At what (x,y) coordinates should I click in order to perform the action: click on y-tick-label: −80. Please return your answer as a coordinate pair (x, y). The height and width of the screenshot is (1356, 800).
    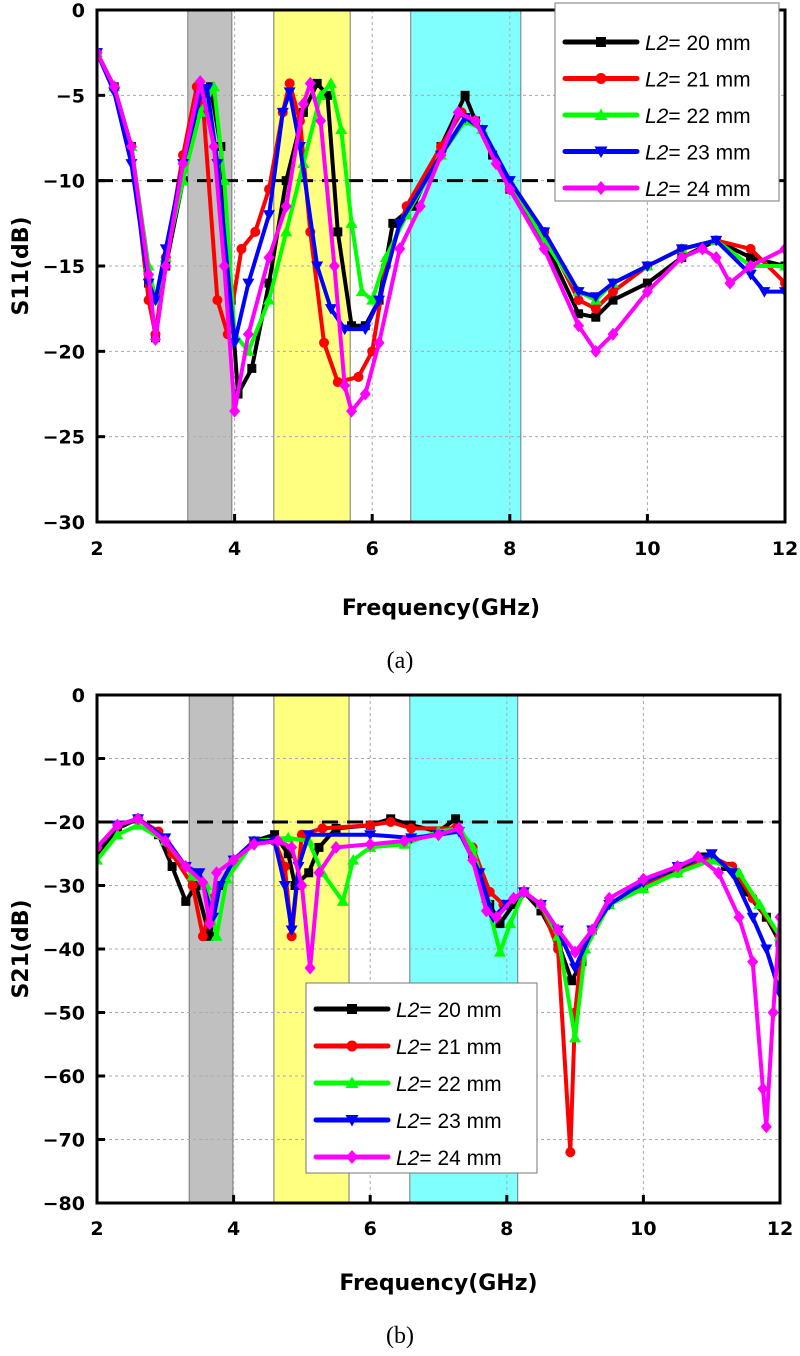
    Looking at the image, I should click on (64, 1204).